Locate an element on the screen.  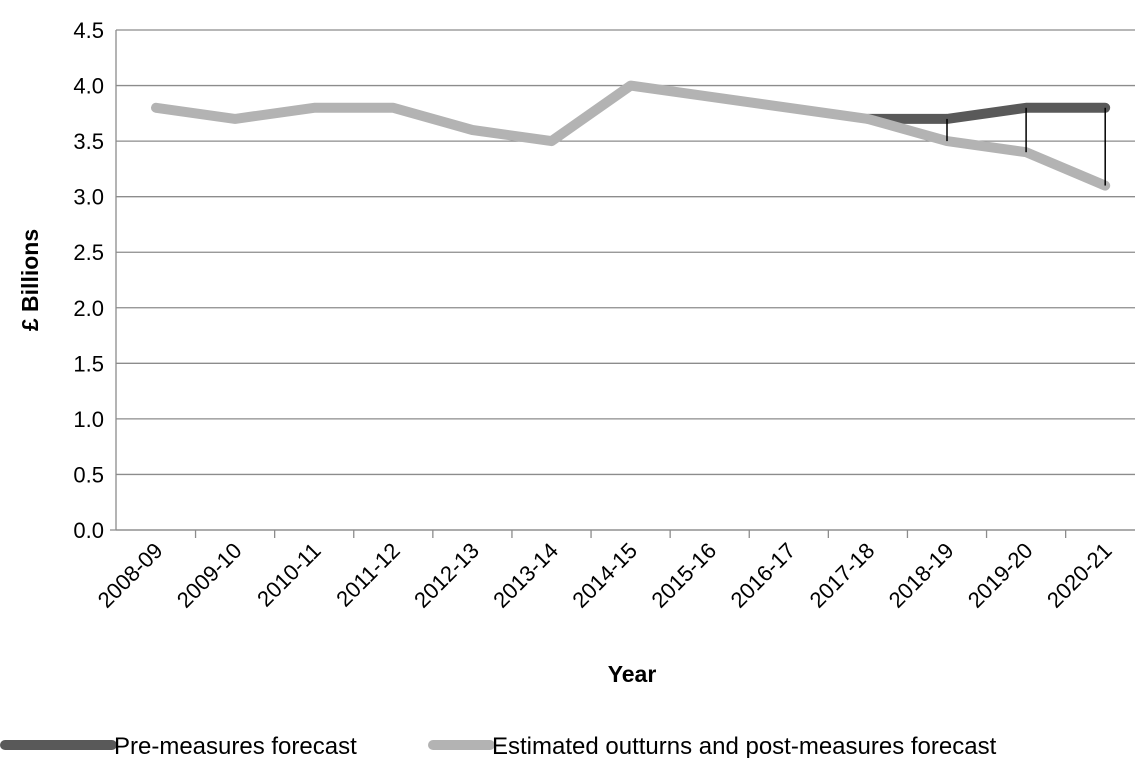
x-axis-title: Year is located at coordinates (632, 674).